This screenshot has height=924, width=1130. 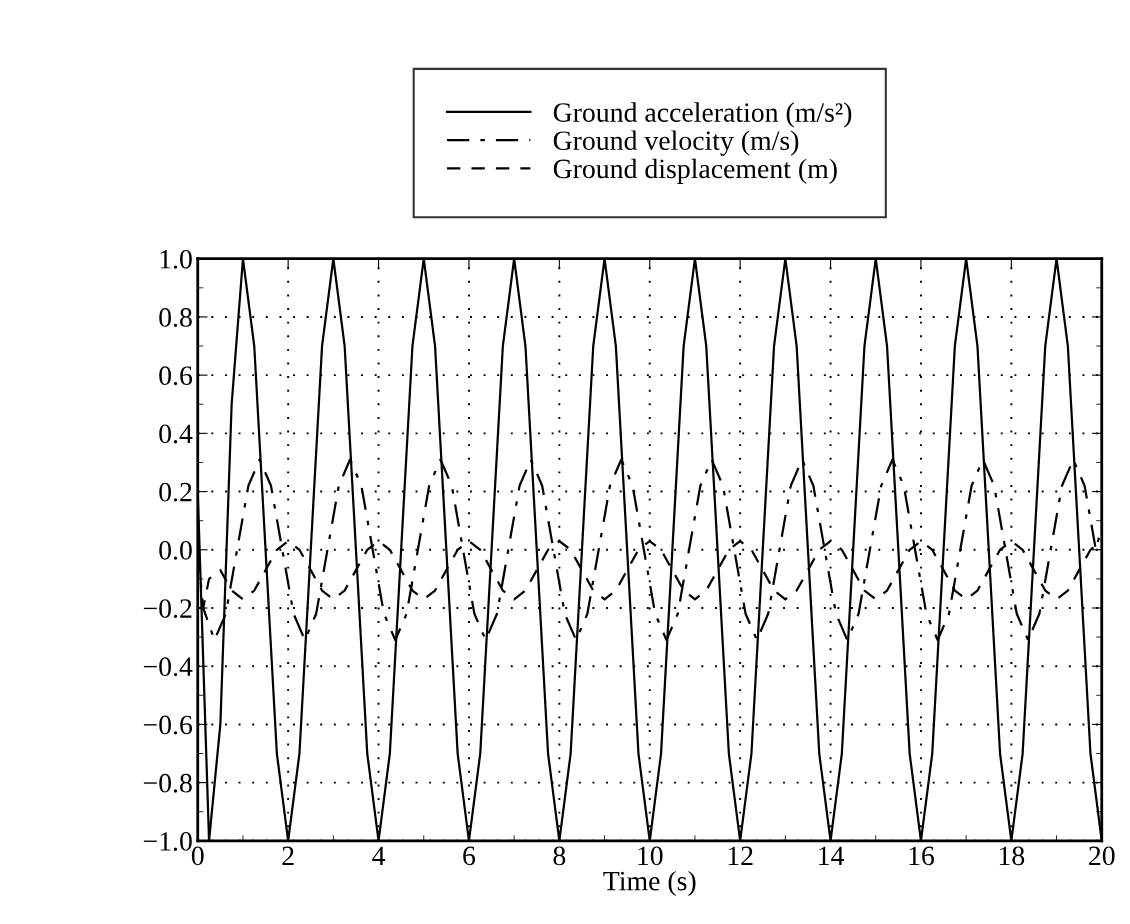 I want to click on y-tick-label: −1.0, so click(x=167, y=841).